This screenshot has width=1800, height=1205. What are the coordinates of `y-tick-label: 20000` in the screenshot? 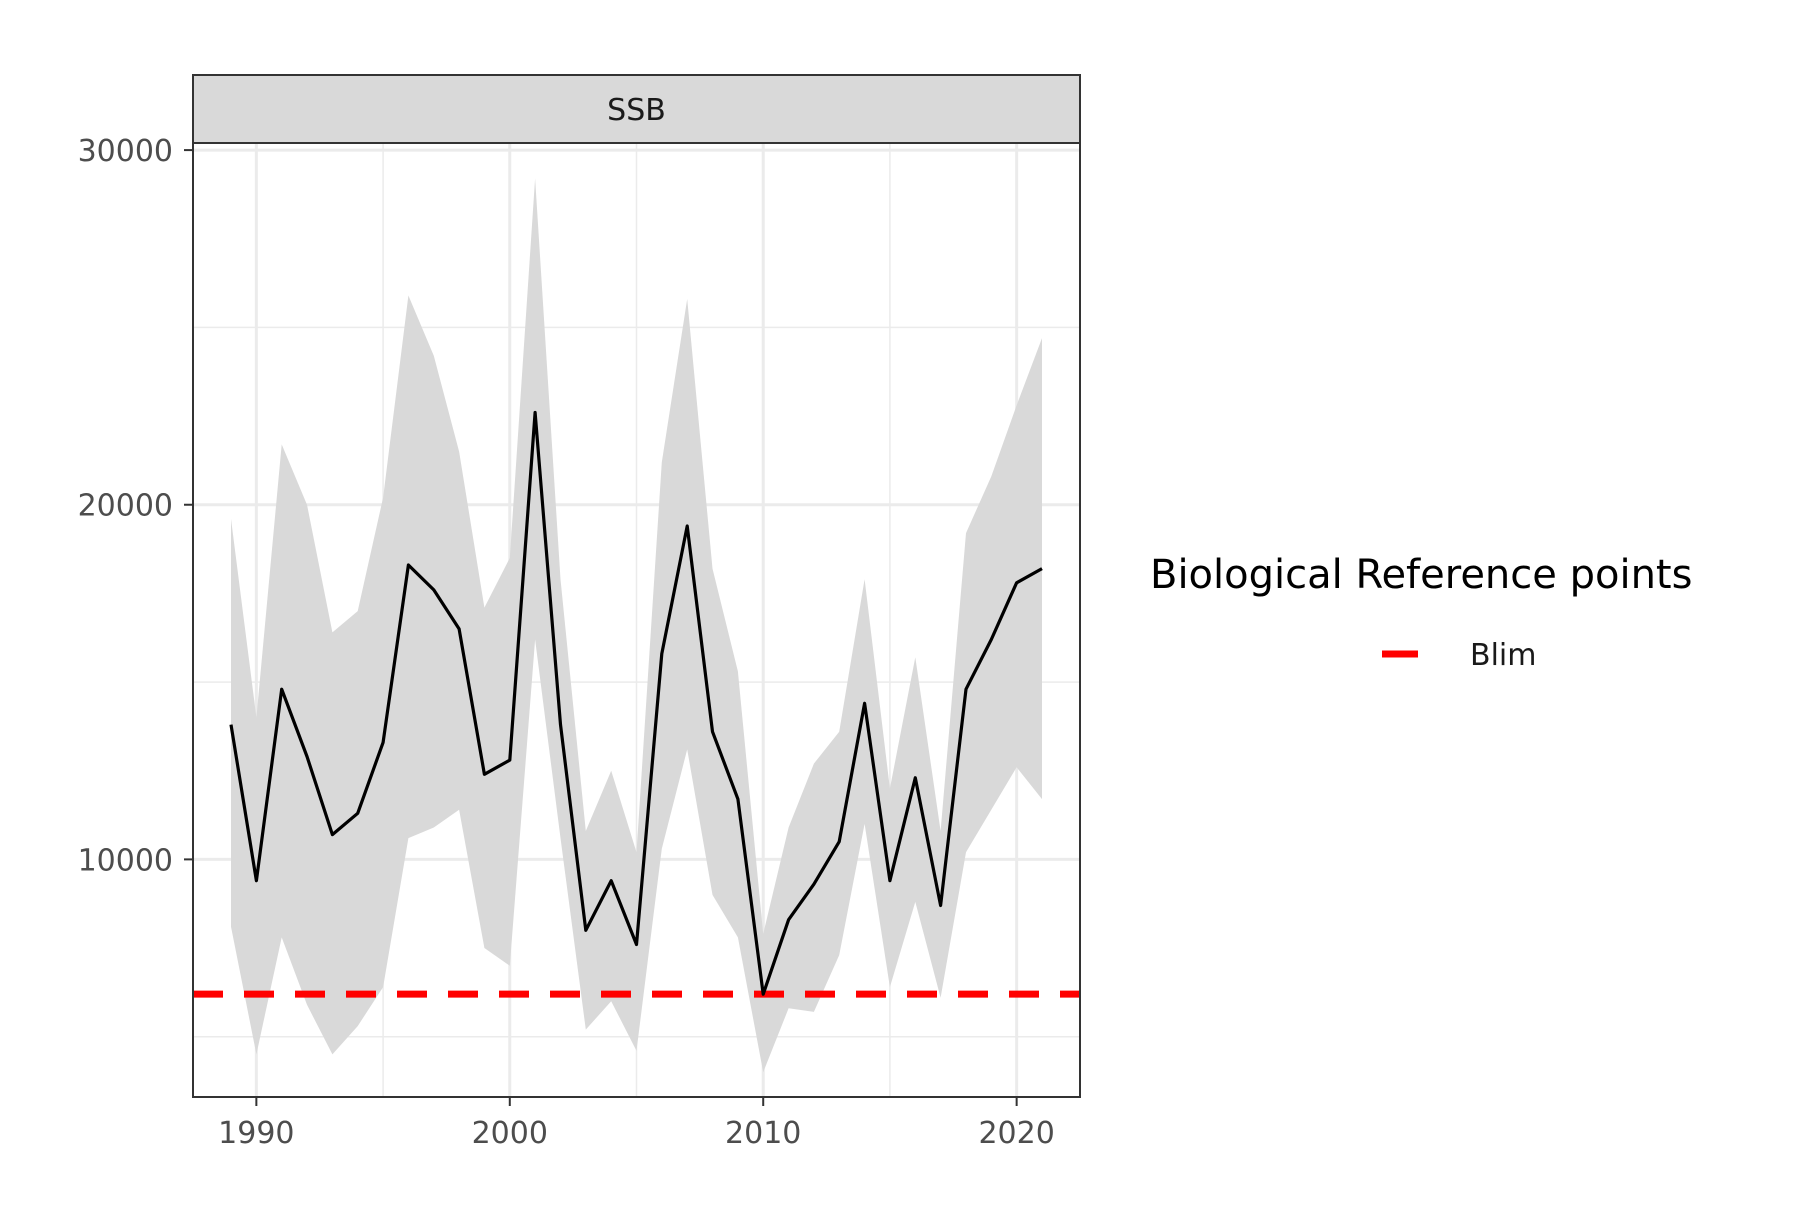 It's located at (125, 506).